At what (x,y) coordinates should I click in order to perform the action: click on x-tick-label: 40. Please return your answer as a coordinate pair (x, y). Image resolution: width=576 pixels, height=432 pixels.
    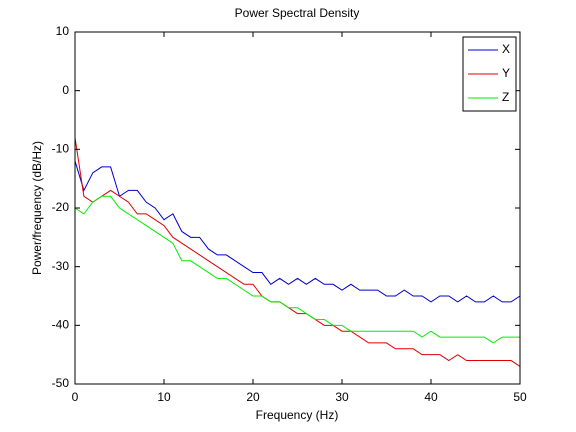
    Looking at the image, I should click on (431, 397).